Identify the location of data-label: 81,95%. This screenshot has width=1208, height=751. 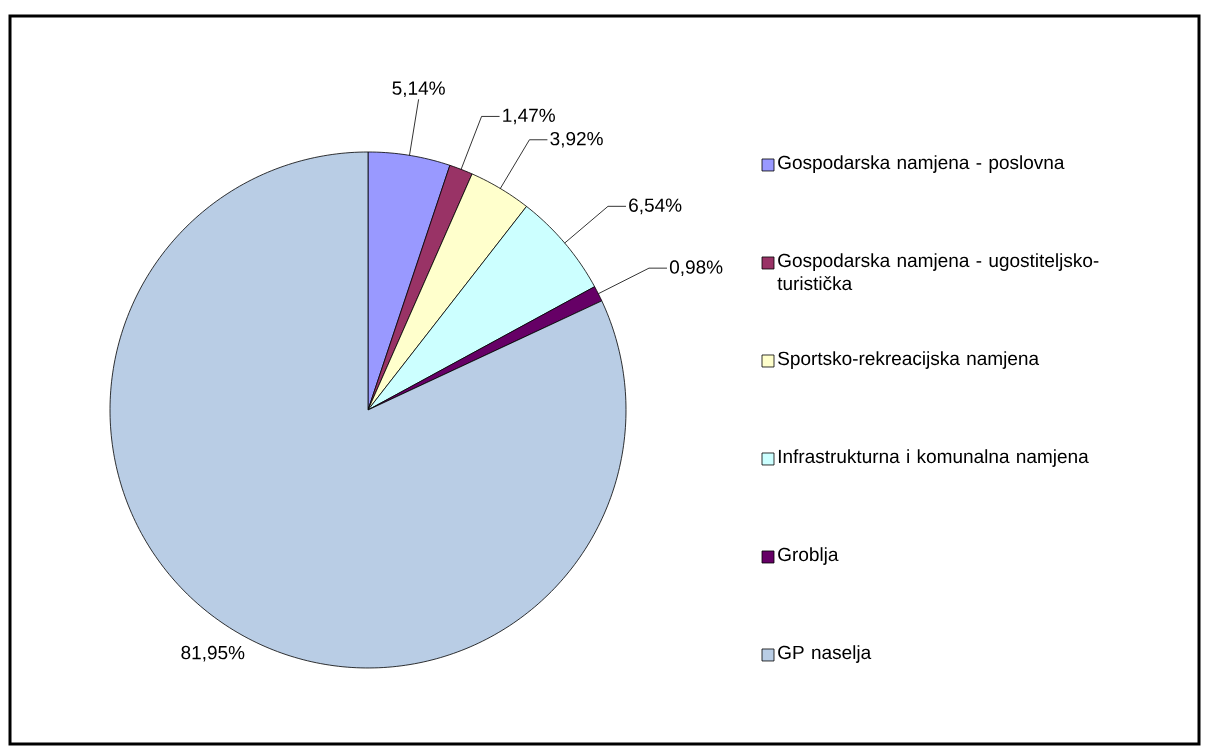
(213, 653).